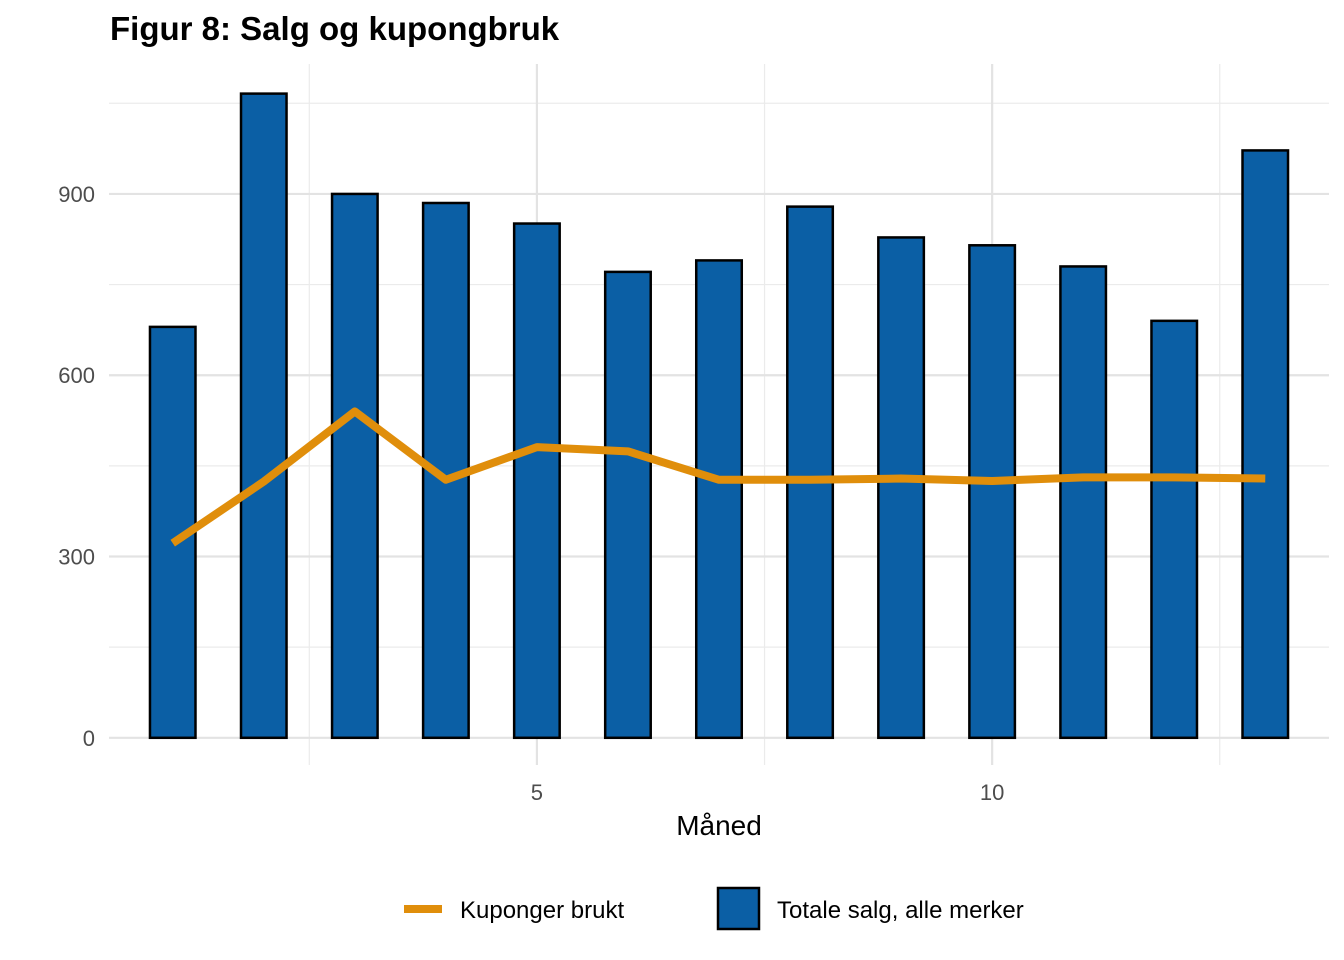 This screenshot has height=960, width=1344. I want to click on y-tick-label: 300, so click(76, 557).